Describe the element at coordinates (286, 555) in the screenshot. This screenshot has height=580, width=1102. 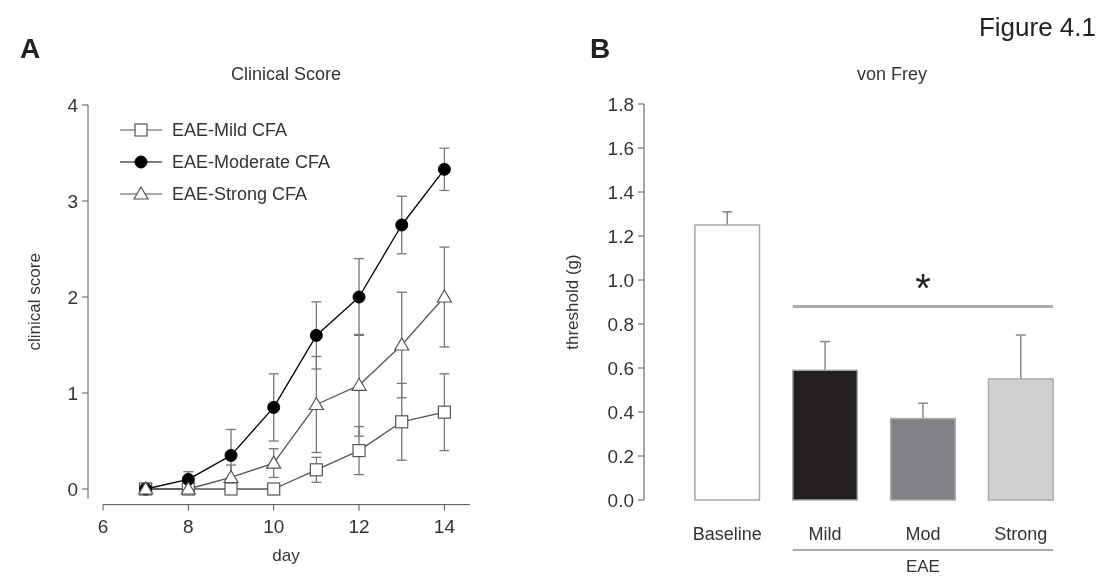
I see `x-axis-title: day` at that location.